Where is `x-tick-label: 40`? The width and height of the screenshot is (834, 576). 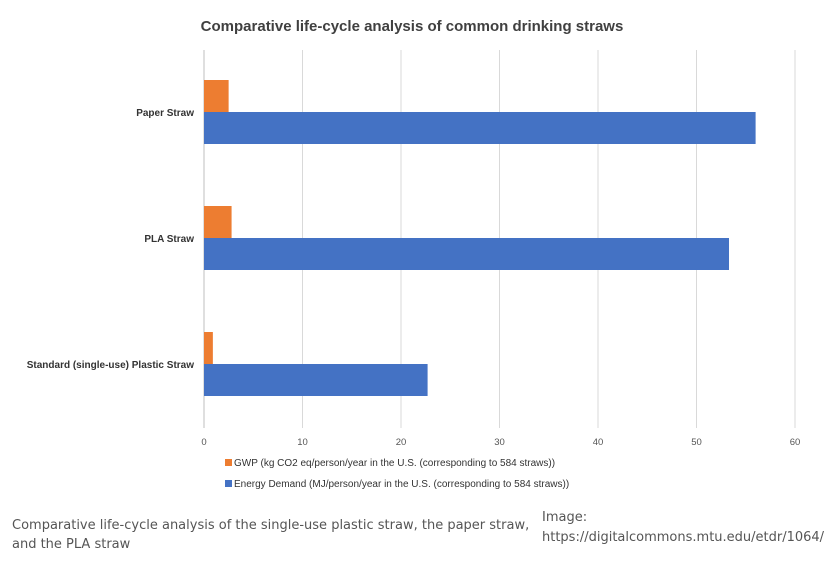 x-tick-label: 40 is located at coordinates (598, 442).